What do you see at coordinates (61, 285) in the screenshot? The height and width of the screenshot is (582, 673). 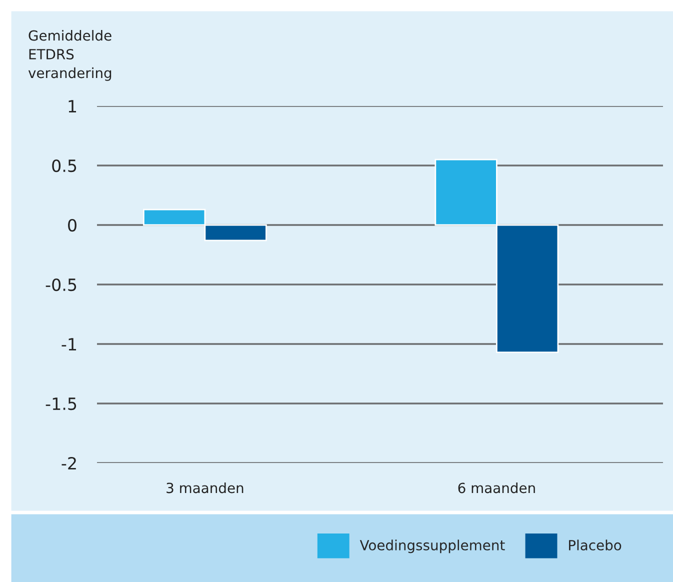 I see `y-tick-label: -0.5` at bounding box center [61, 285].